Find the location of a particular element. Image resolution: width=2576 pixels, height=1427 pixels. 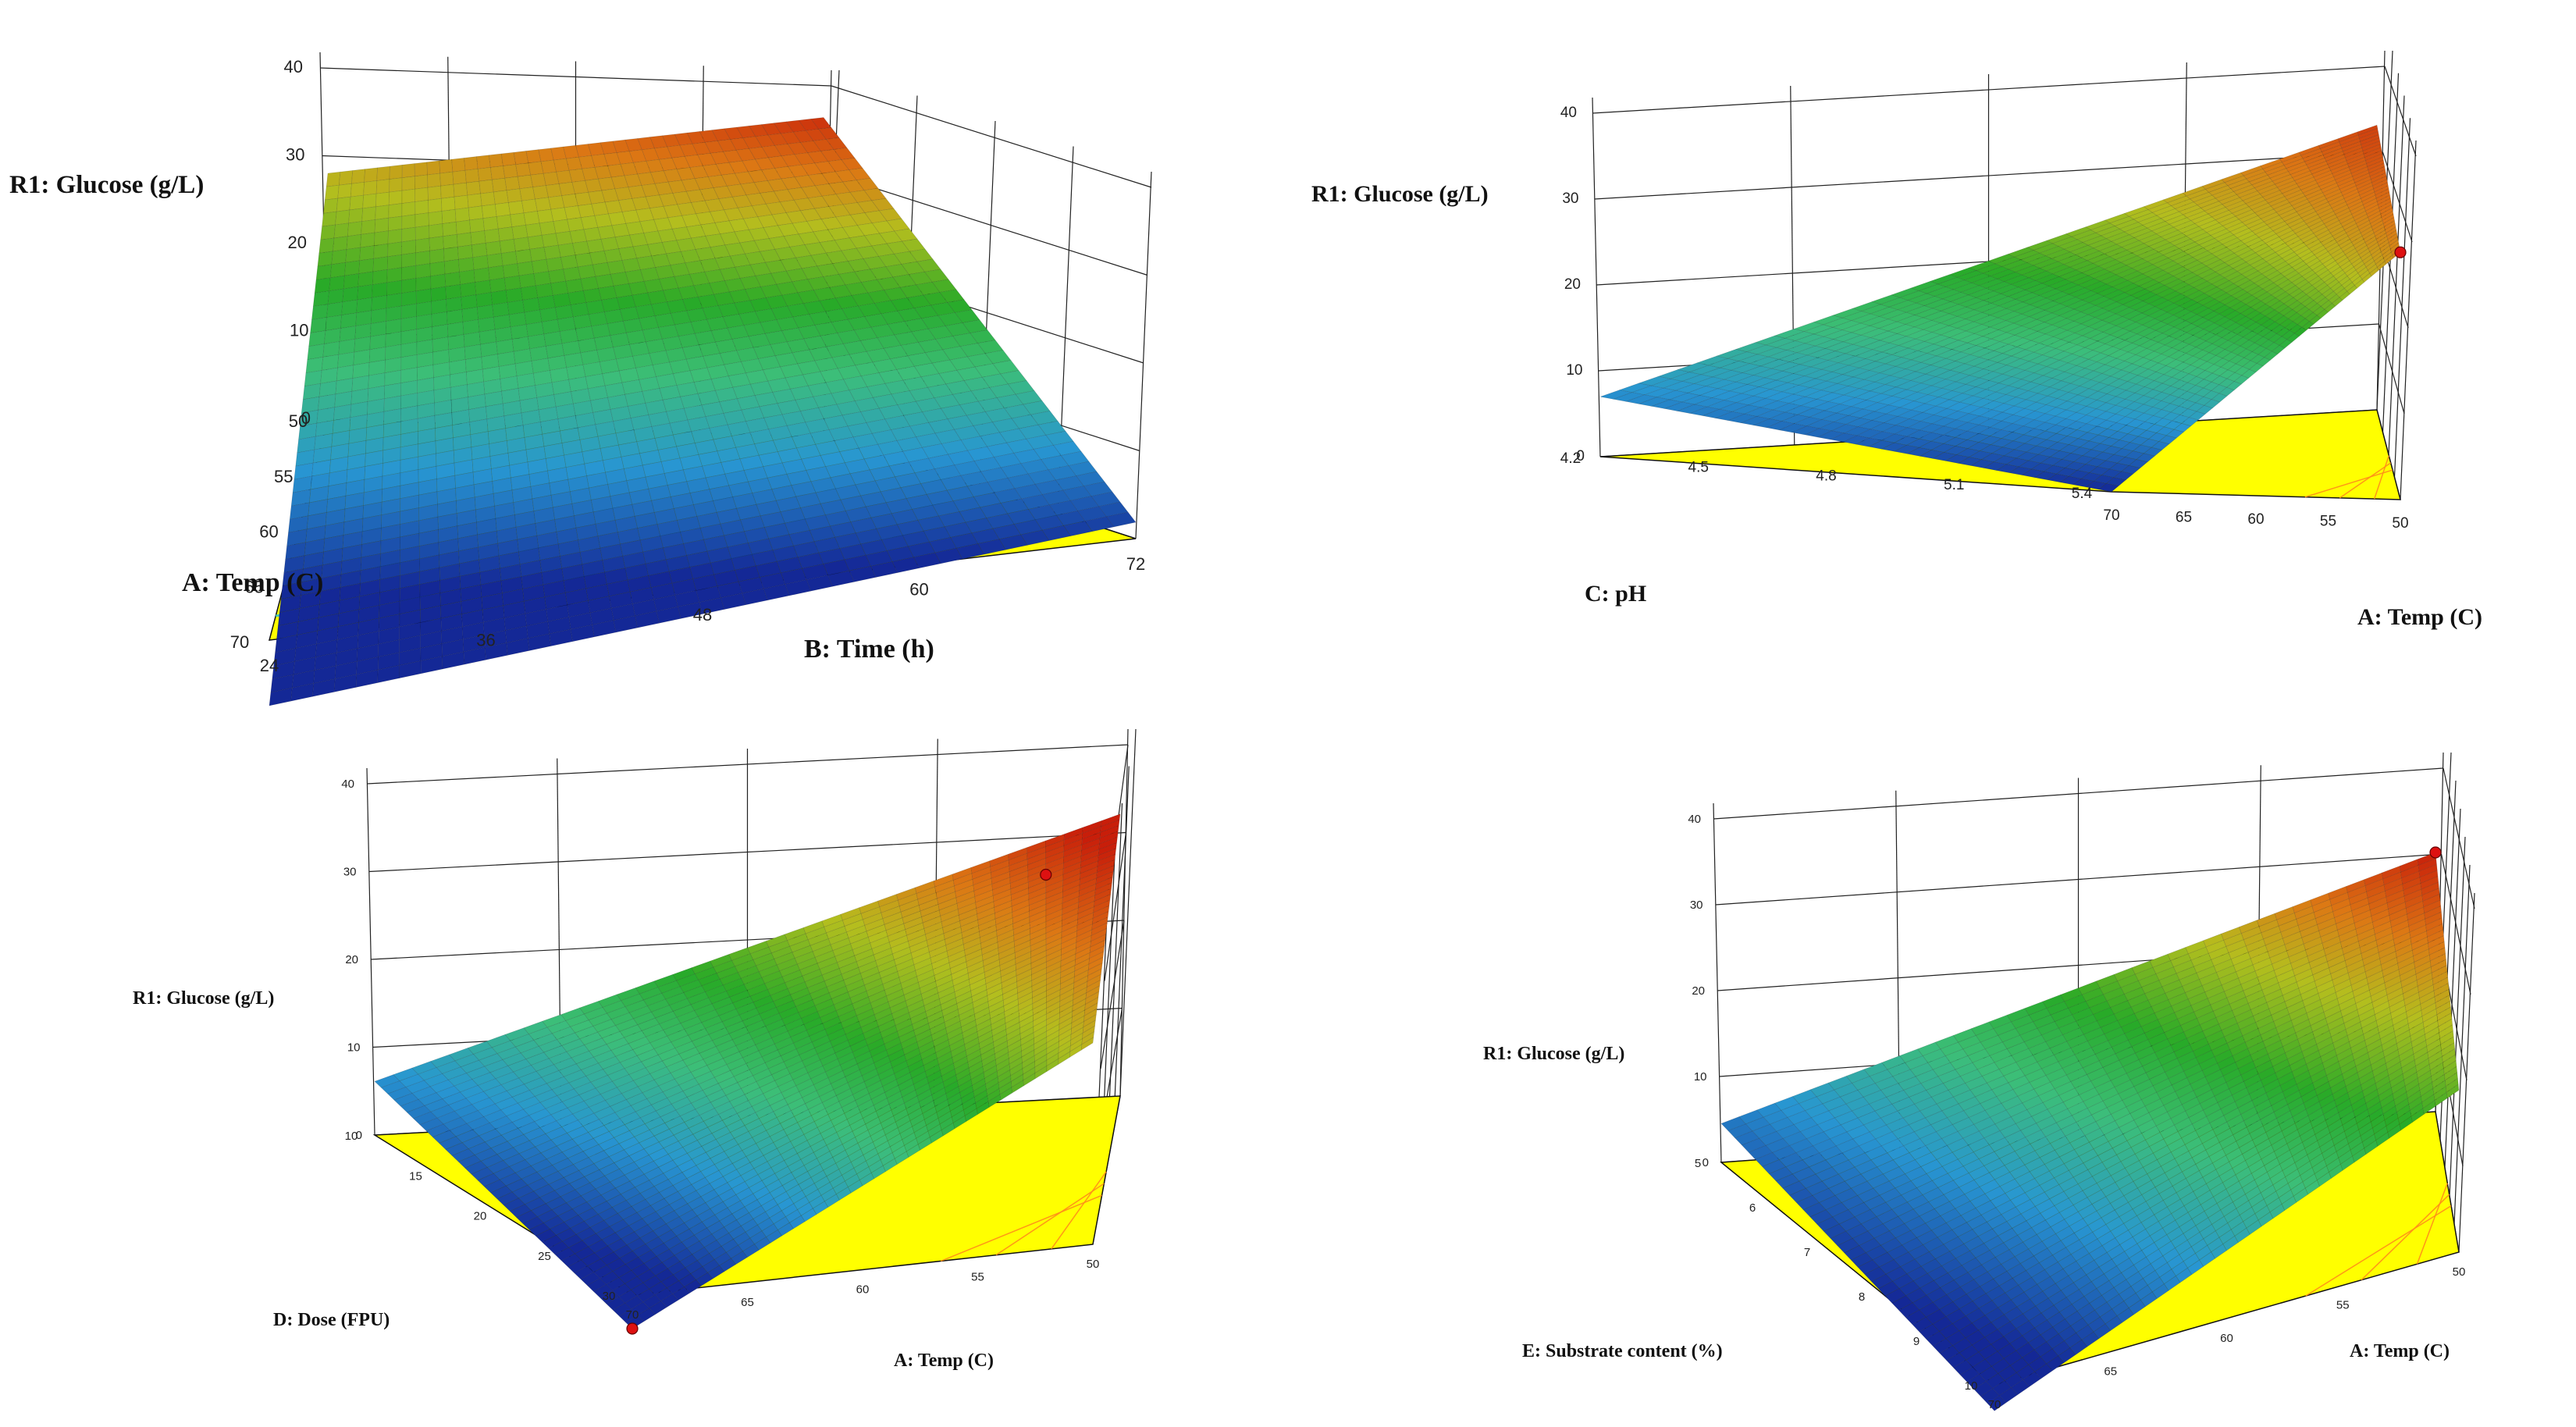

x-tick-label: 60 is located at coordinates (863, 1290).